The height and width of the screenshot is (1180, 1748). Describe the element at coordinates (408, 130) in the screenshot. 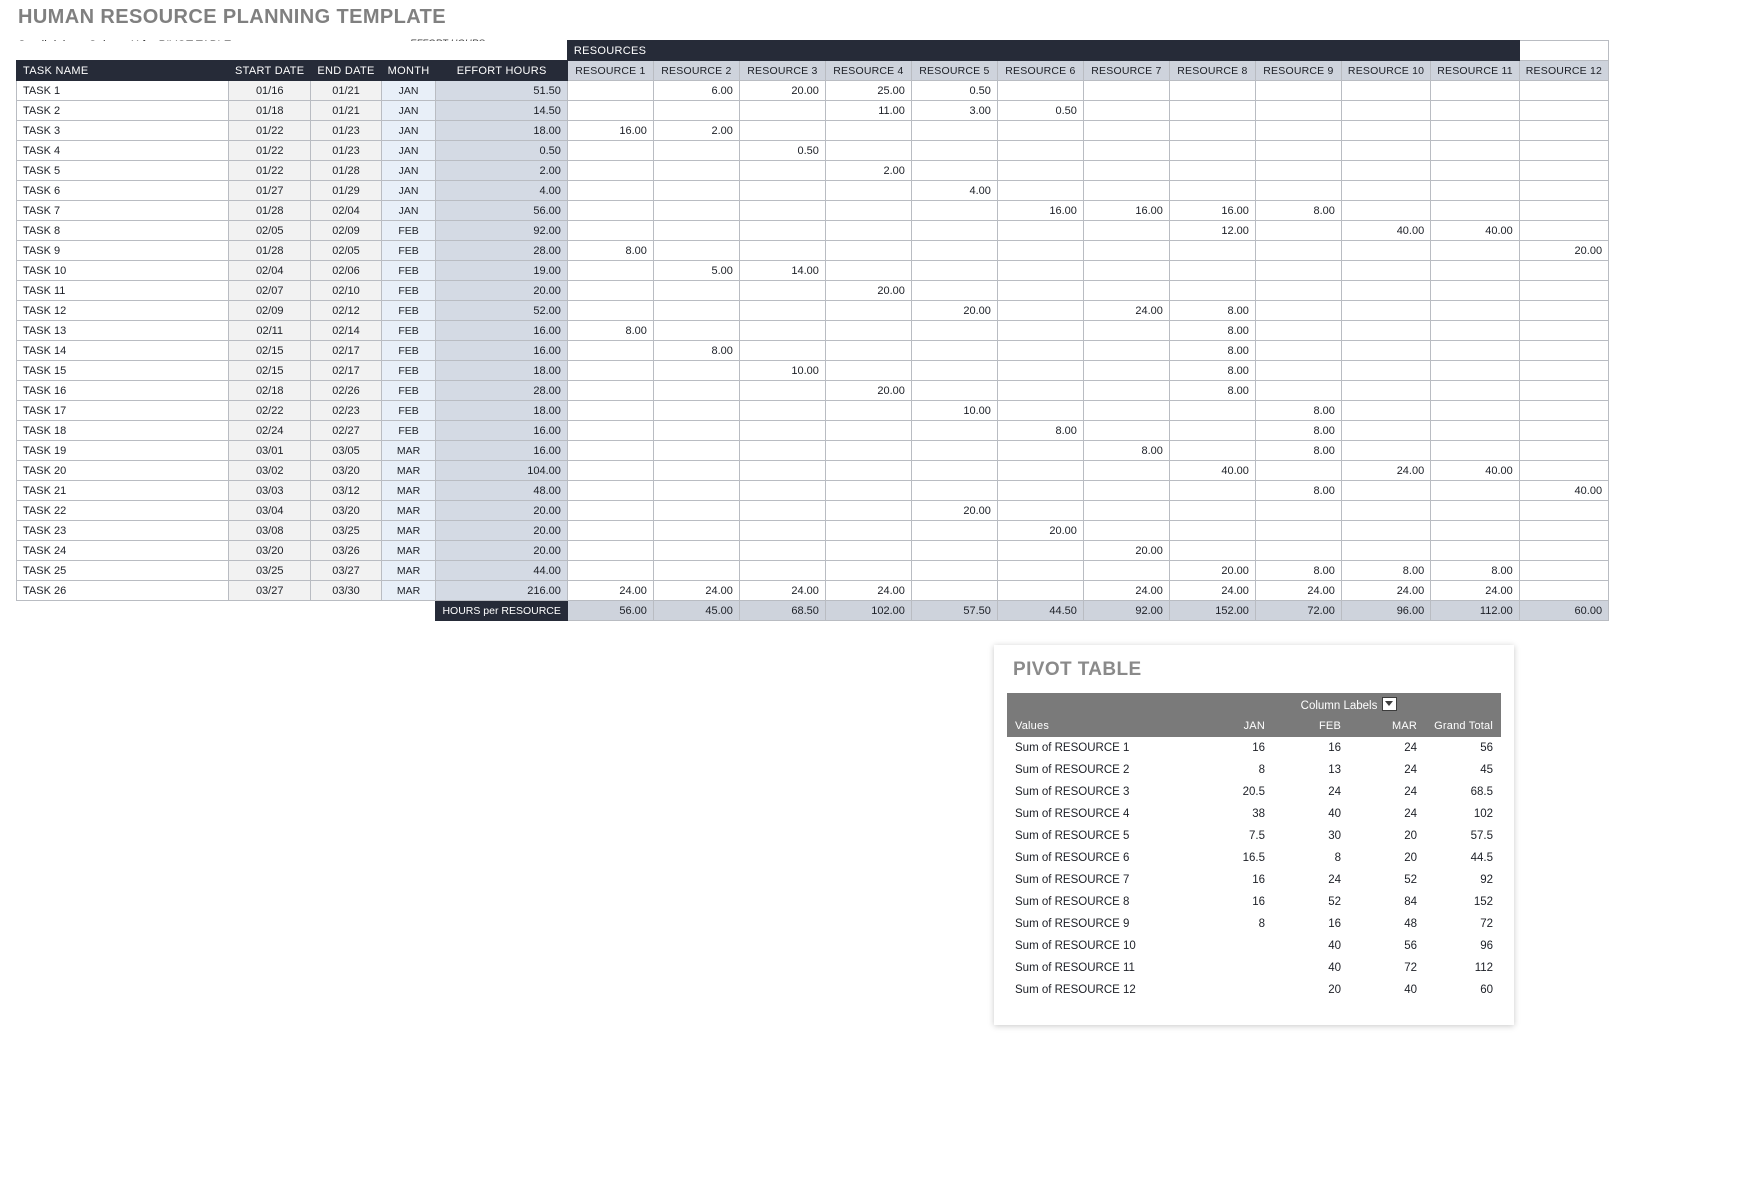

I see `cell-month: JAN` at that location.